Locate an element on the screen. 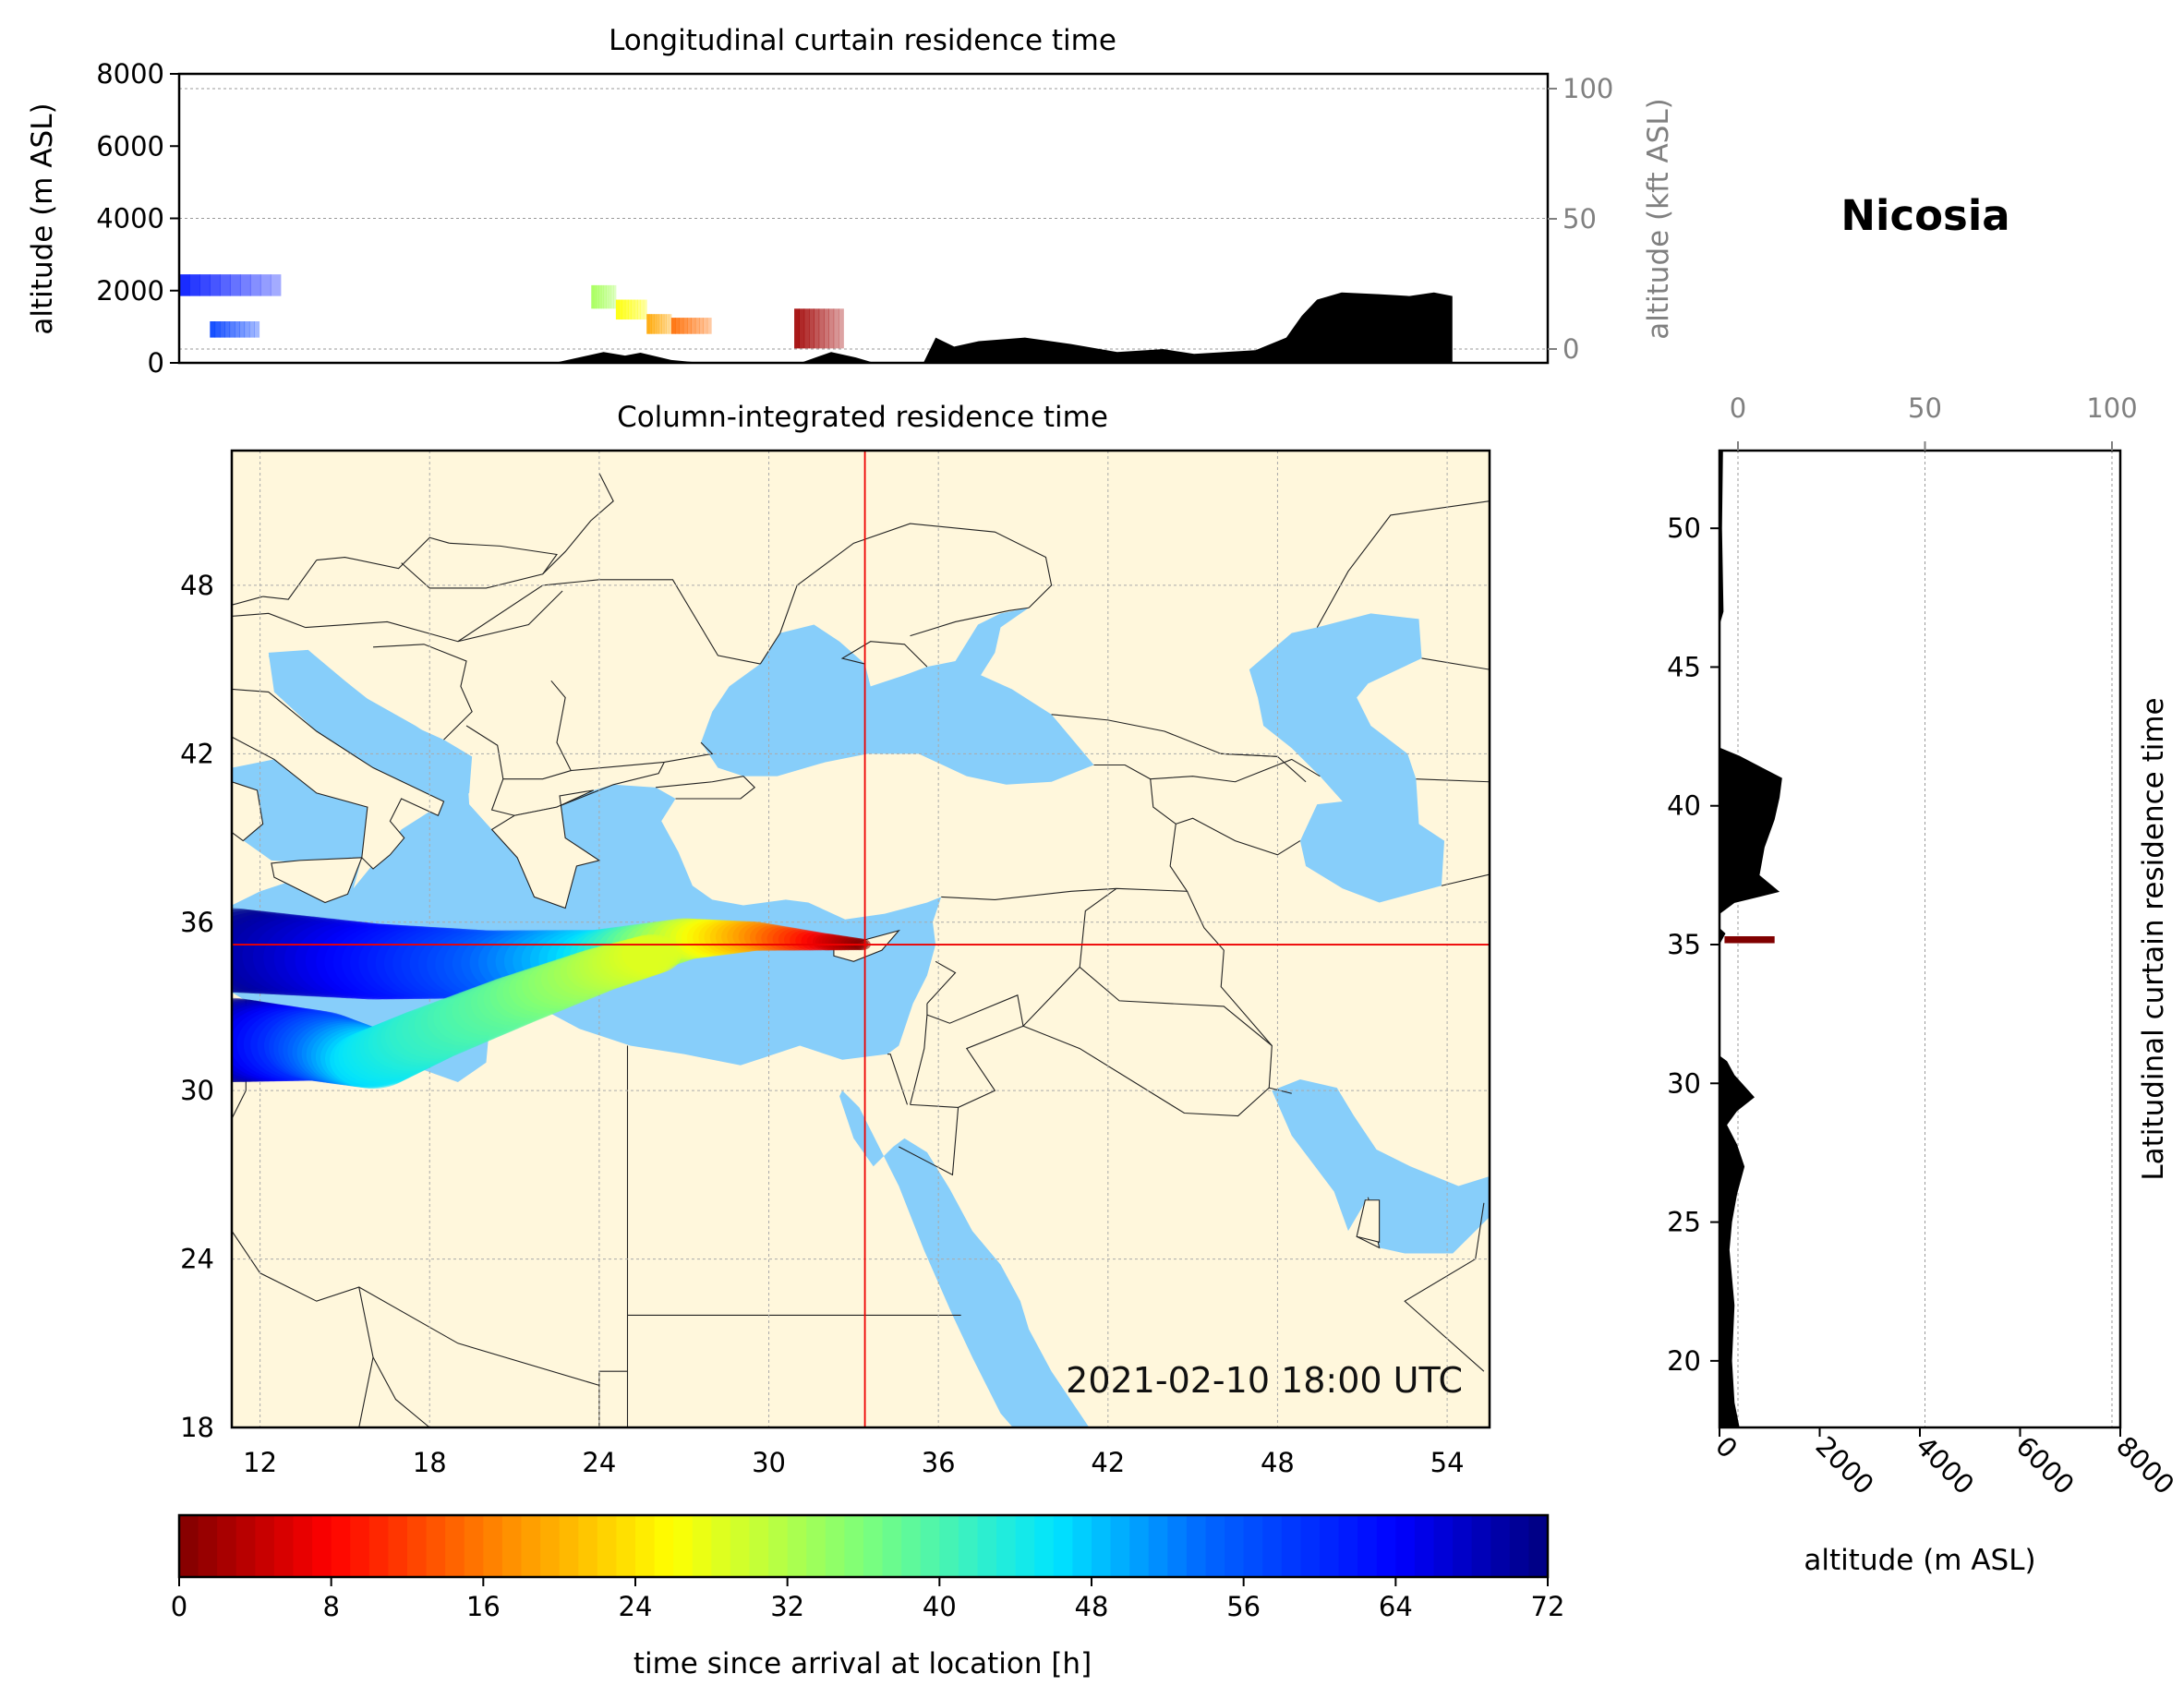 The image size is (2184, 1698). map-x-tick-label: 42 is located at coordinates (1108, 1462).